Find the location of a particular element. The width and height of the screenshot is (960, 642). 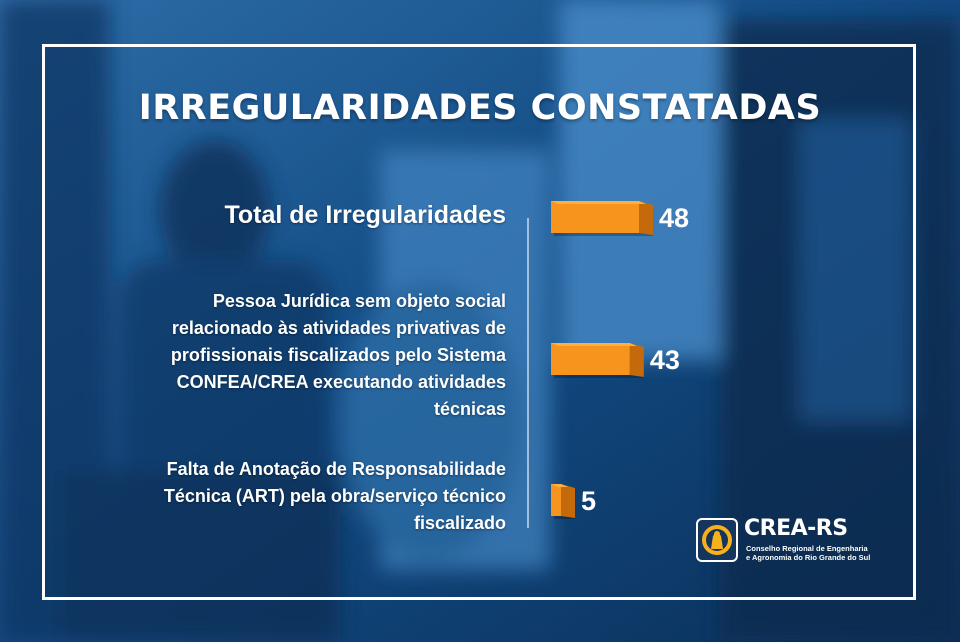

category-label-line: Pessoa Jurídica sem objeto social is located at coordinates (359, 301).